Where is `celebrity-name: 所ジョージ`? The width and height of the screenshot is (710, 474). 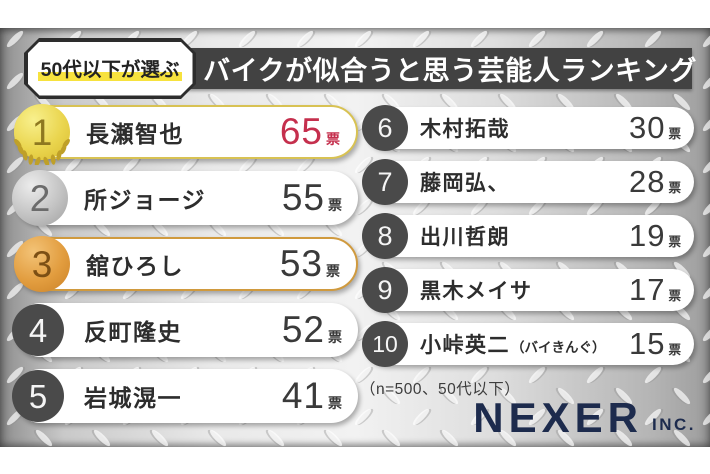
celebrity-name: 所ジョージ is located at coordinates (145, 200).